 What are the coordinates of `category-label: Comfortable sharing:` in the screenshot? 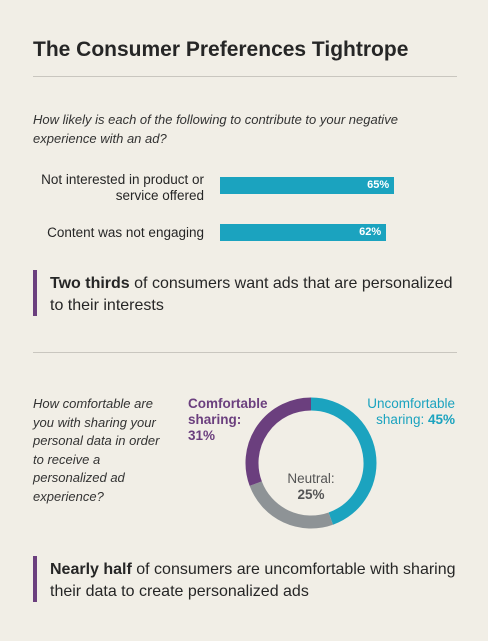 It's located at (228, 411).